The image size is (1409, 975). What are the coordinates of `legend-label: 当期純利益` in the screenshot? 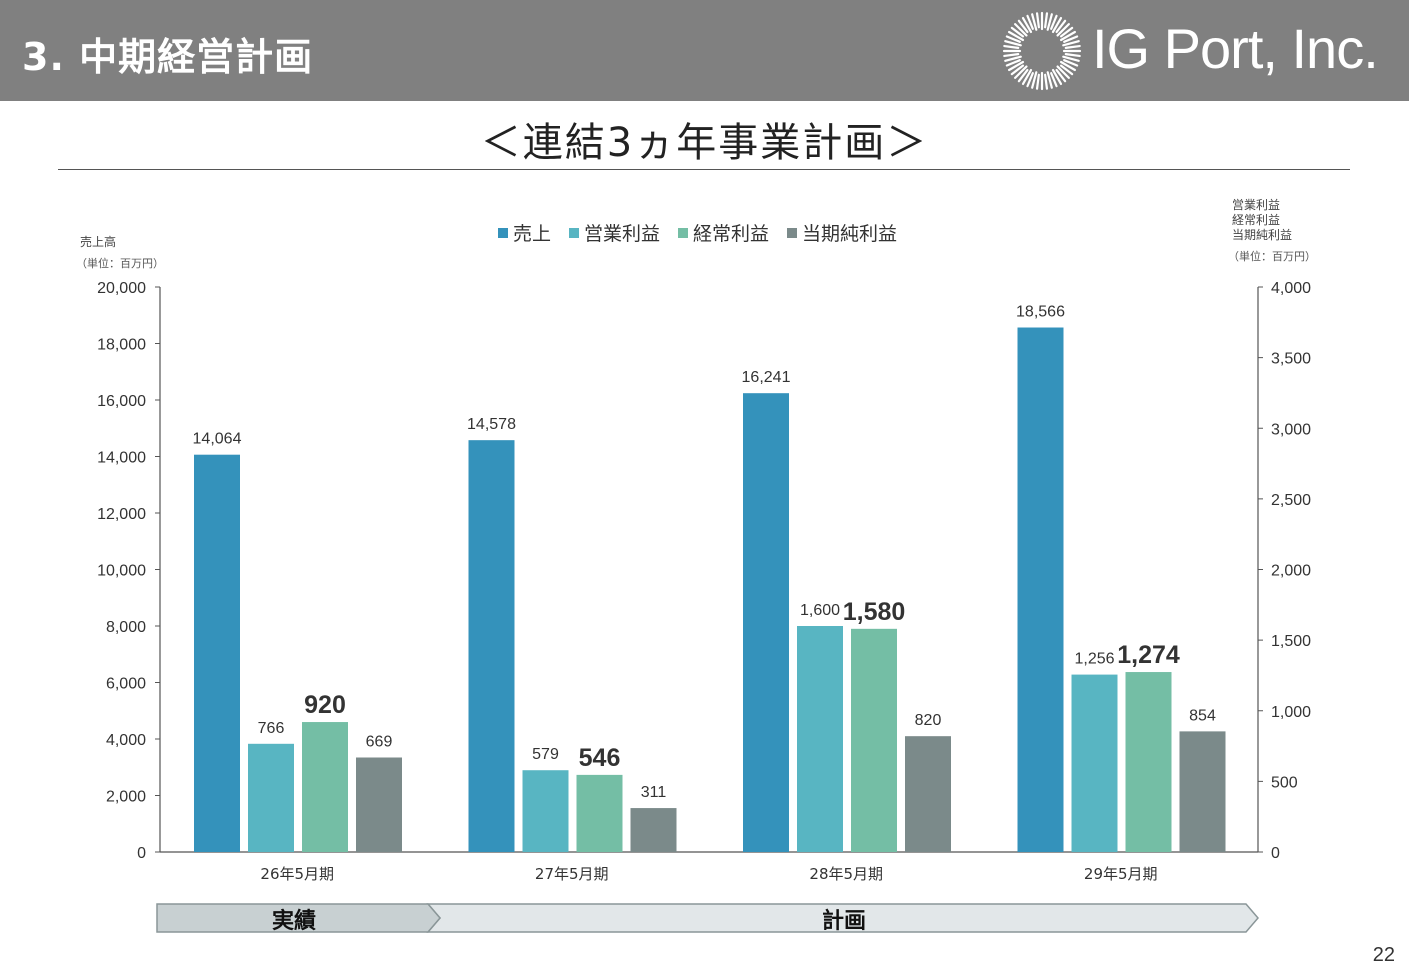 It's located at (849, 234).